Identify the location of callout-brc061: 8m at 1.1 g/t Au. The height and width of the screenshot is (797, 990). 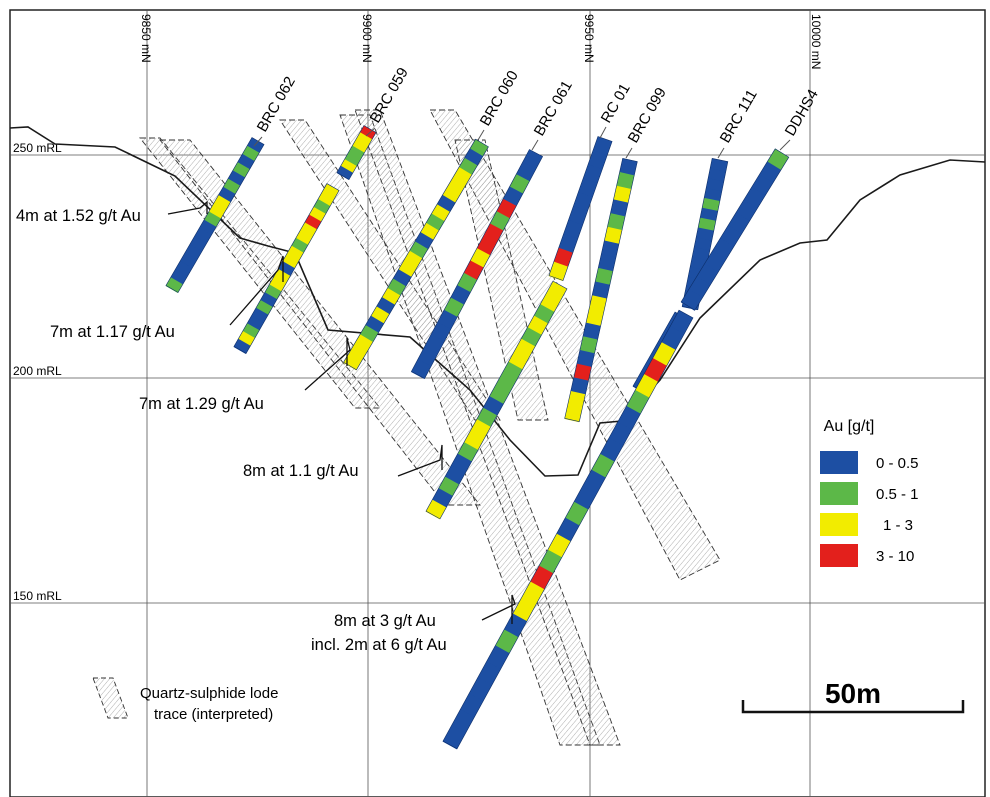
(301, 471).